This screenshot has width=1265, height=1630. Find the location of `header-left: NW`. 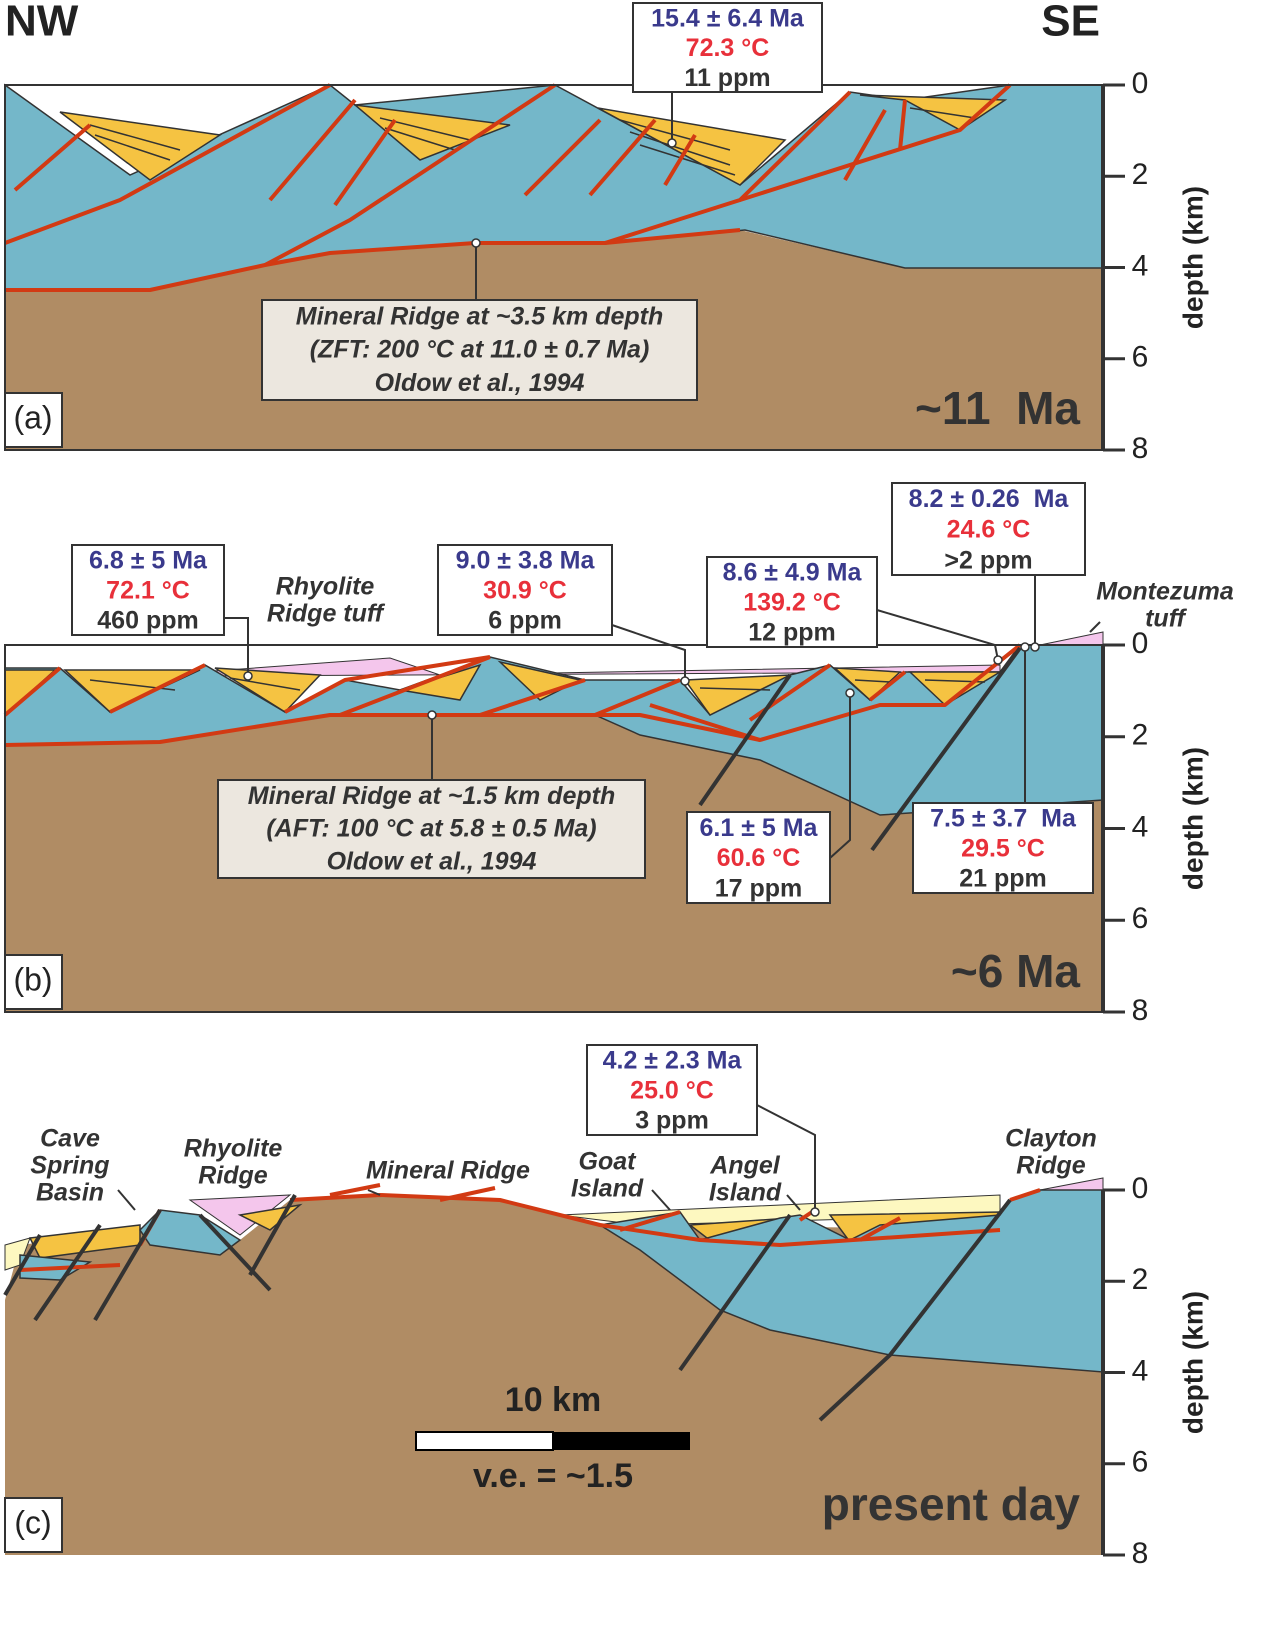

header-left: NW is located at coordinates (42, 23).